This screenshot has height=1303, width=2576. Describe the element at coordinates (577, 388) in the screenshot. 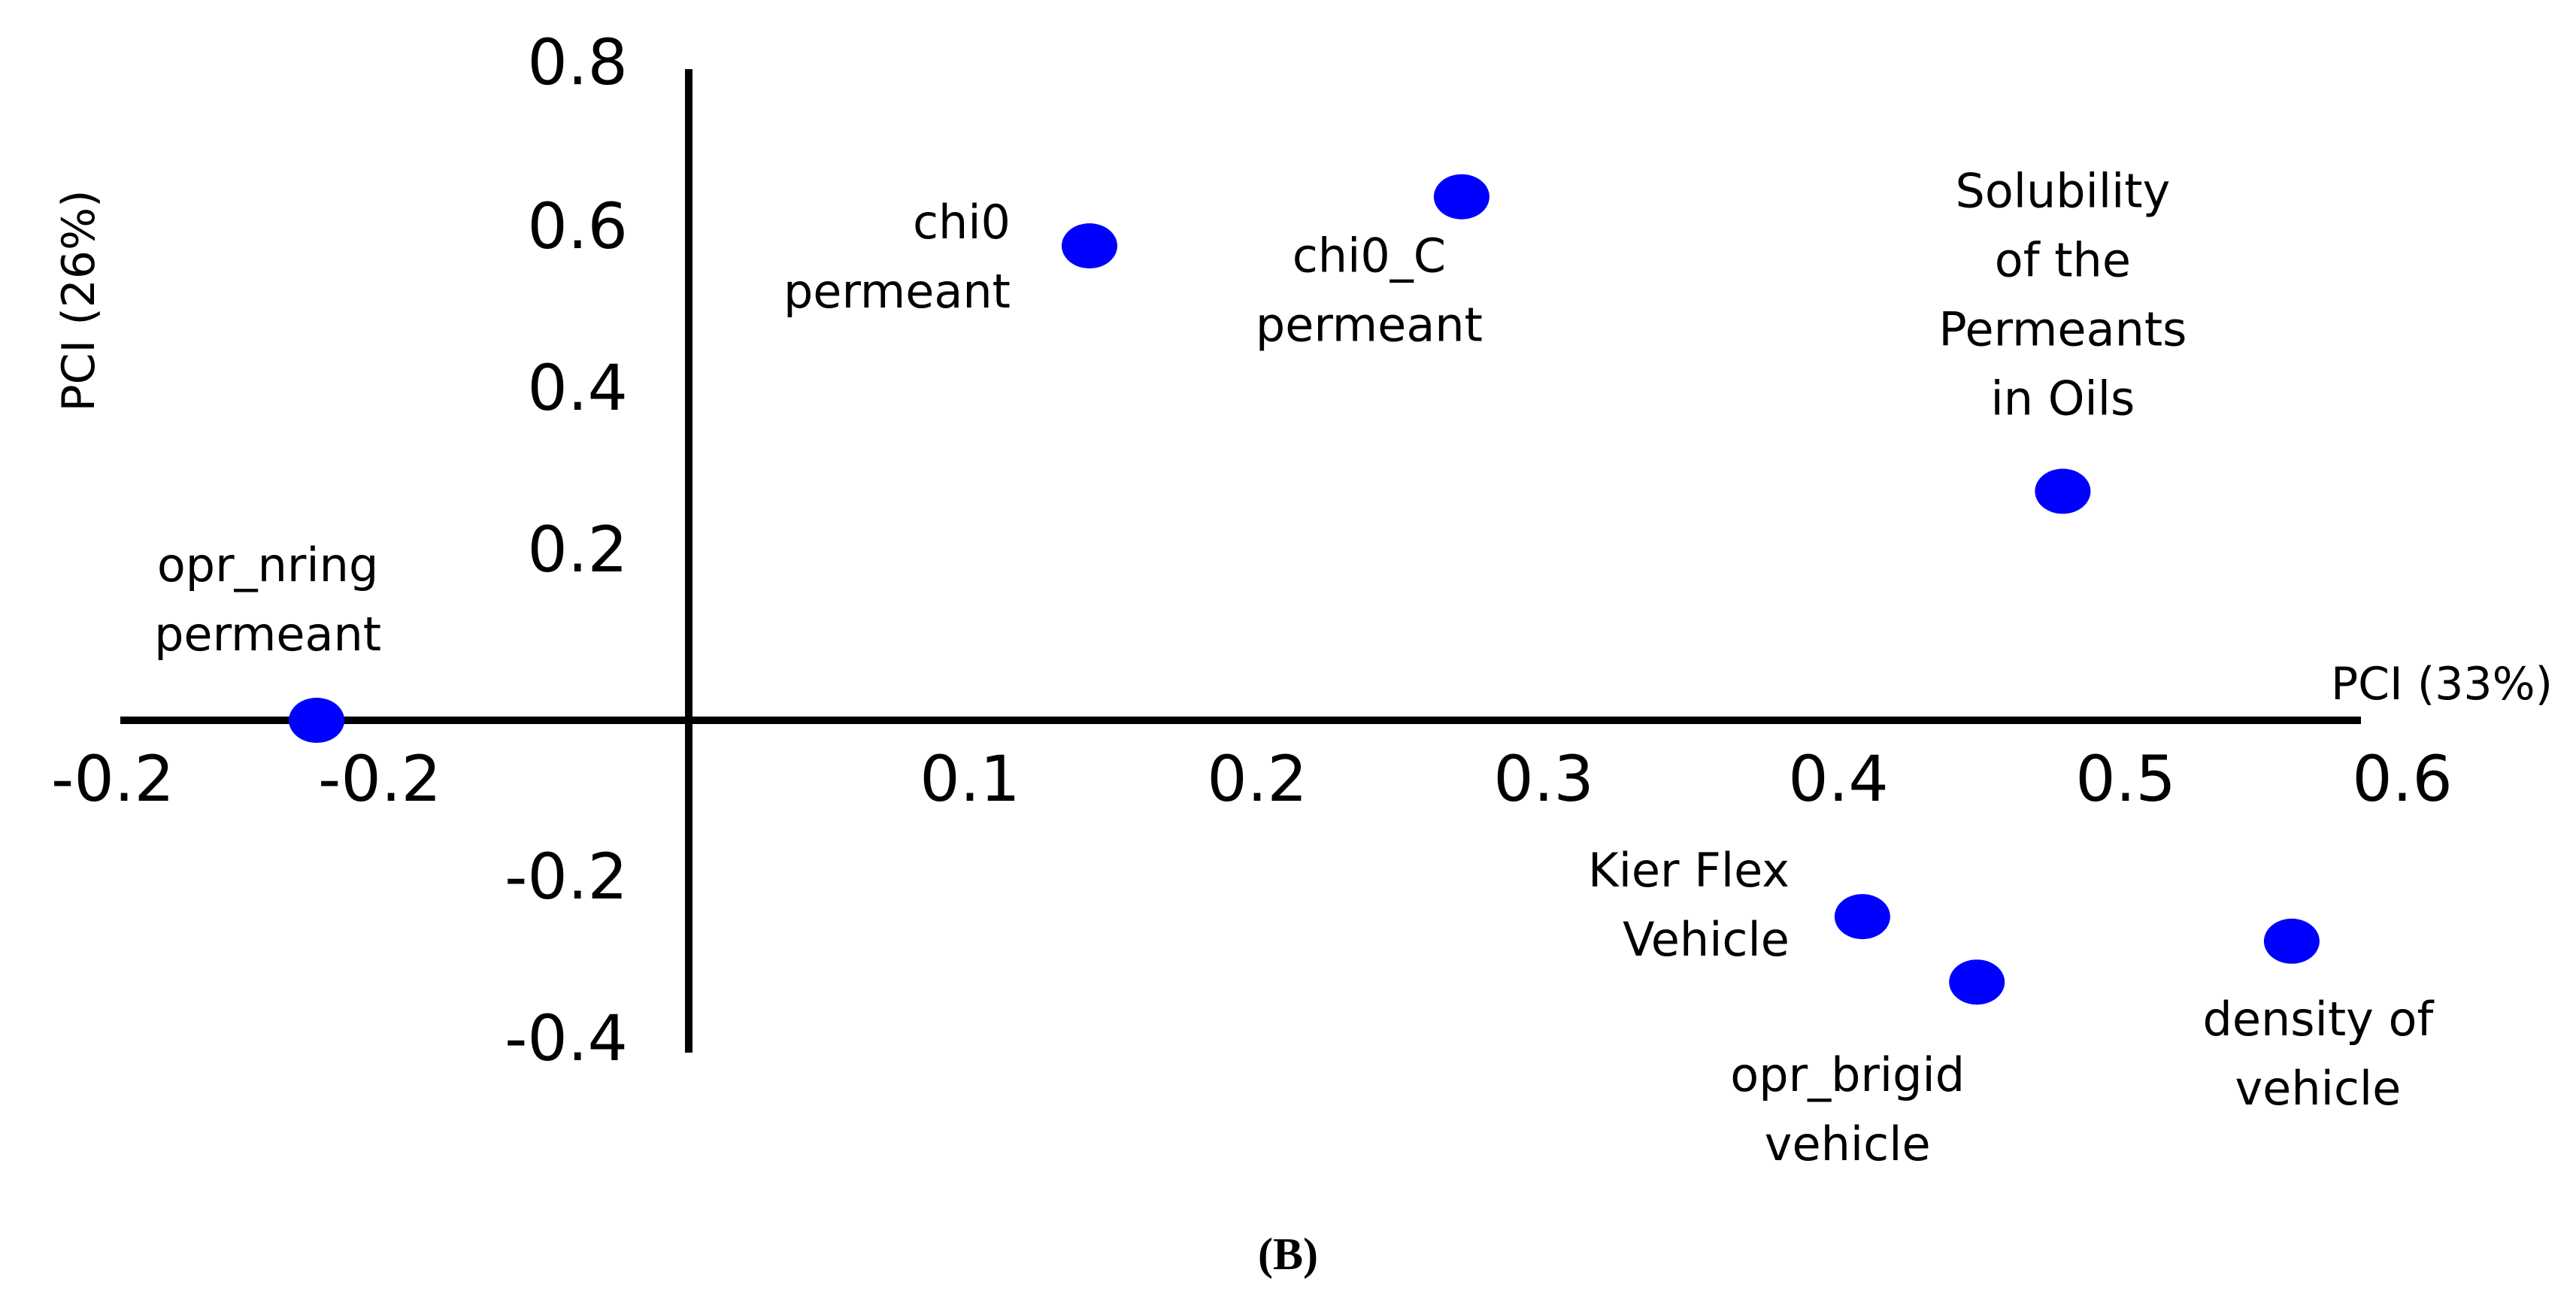

I see `y-tick-label: 0.4` at that location.